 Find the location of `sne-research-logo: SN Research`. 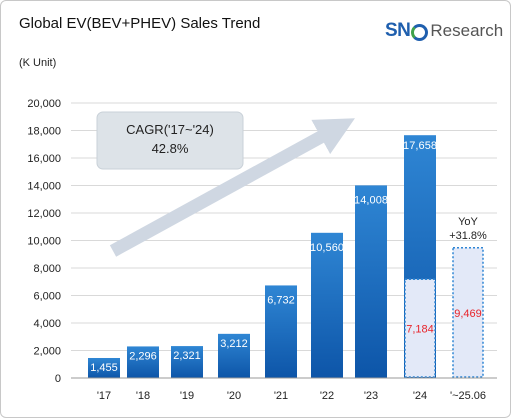

sne-research-logo: SN Research is located at coordinates (444, 31).